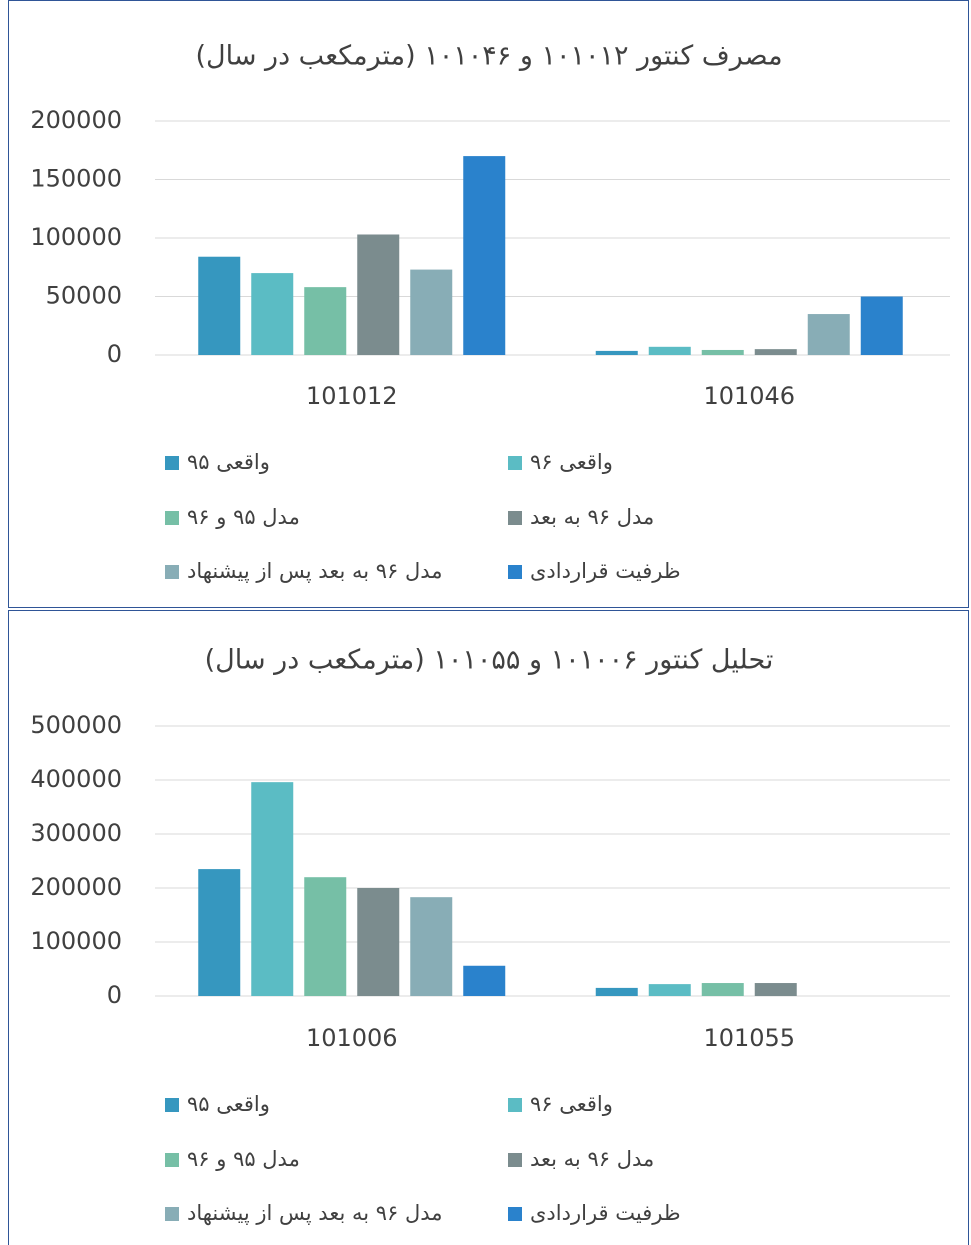 Image resolution: width=971 pixels, height=1245 pixels. What do you see at coordinates (76, 833) in the screenshot?
I see `y-tick-label: 300000` at bounding box center [76, 833].